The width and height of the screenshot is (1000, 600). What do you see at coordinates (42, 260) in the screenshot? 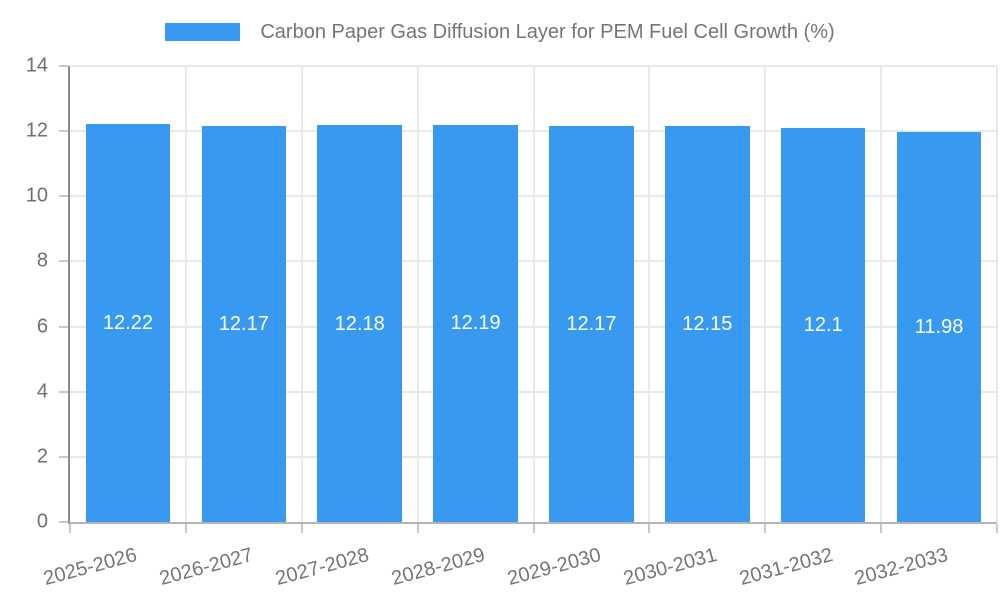
I see `y-axis-tick-label: 8` at bounding box center [42, 260].